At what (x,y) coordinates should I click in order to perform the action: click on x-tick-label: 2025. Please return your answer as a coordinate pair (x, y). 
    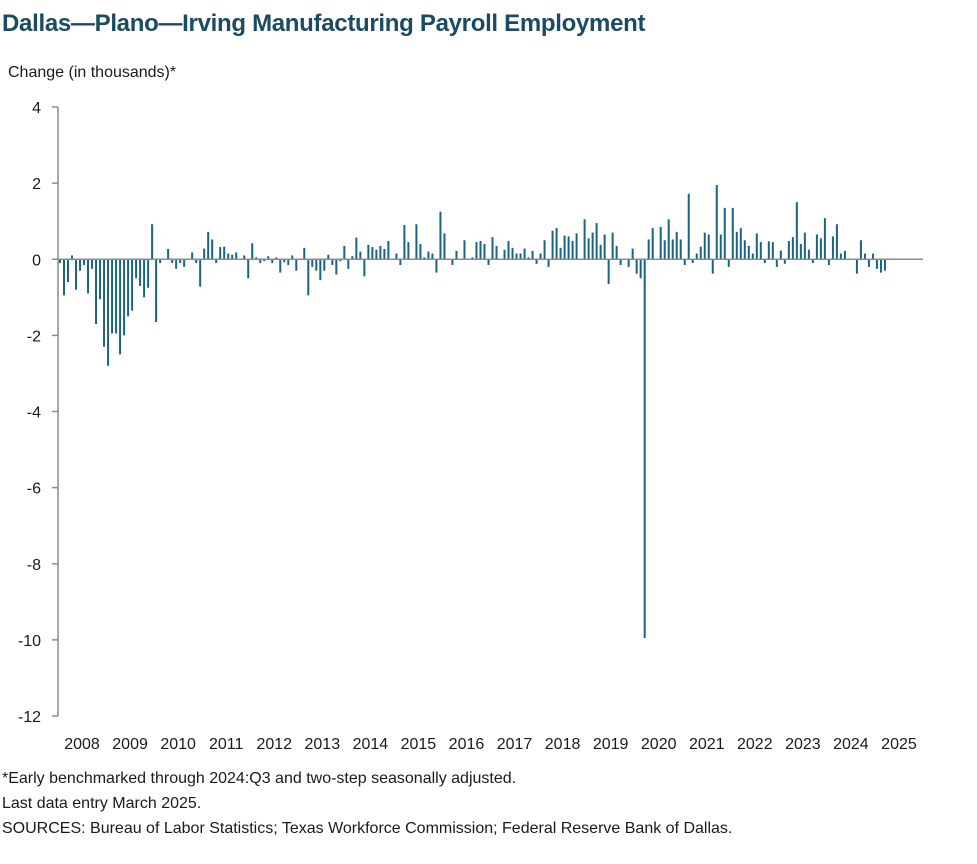
    Looking at the image, I should click on (899, 744).